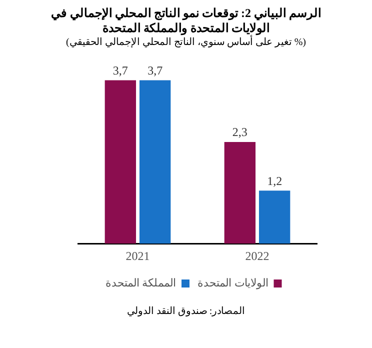 This screenshot has height=348, width=372. Describe the element at coordinates (274, 181) in the screenshot. I see `data-label: 1,2` at that location.